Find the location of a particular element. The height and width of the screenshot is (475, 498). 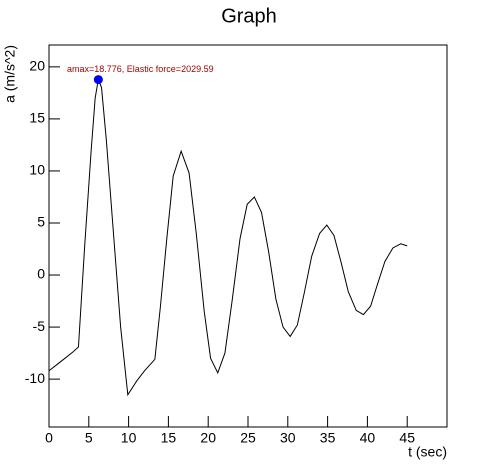

x-tick-label: 10 is located at coordinates (129, 438).